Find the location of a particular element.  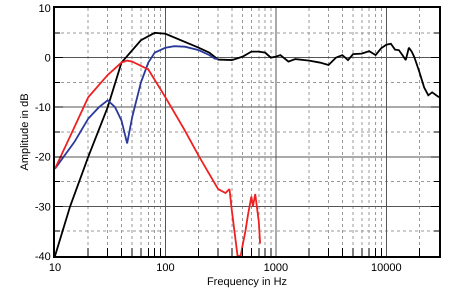

y-tick-label: -40 is located at coordinates (42, 256).